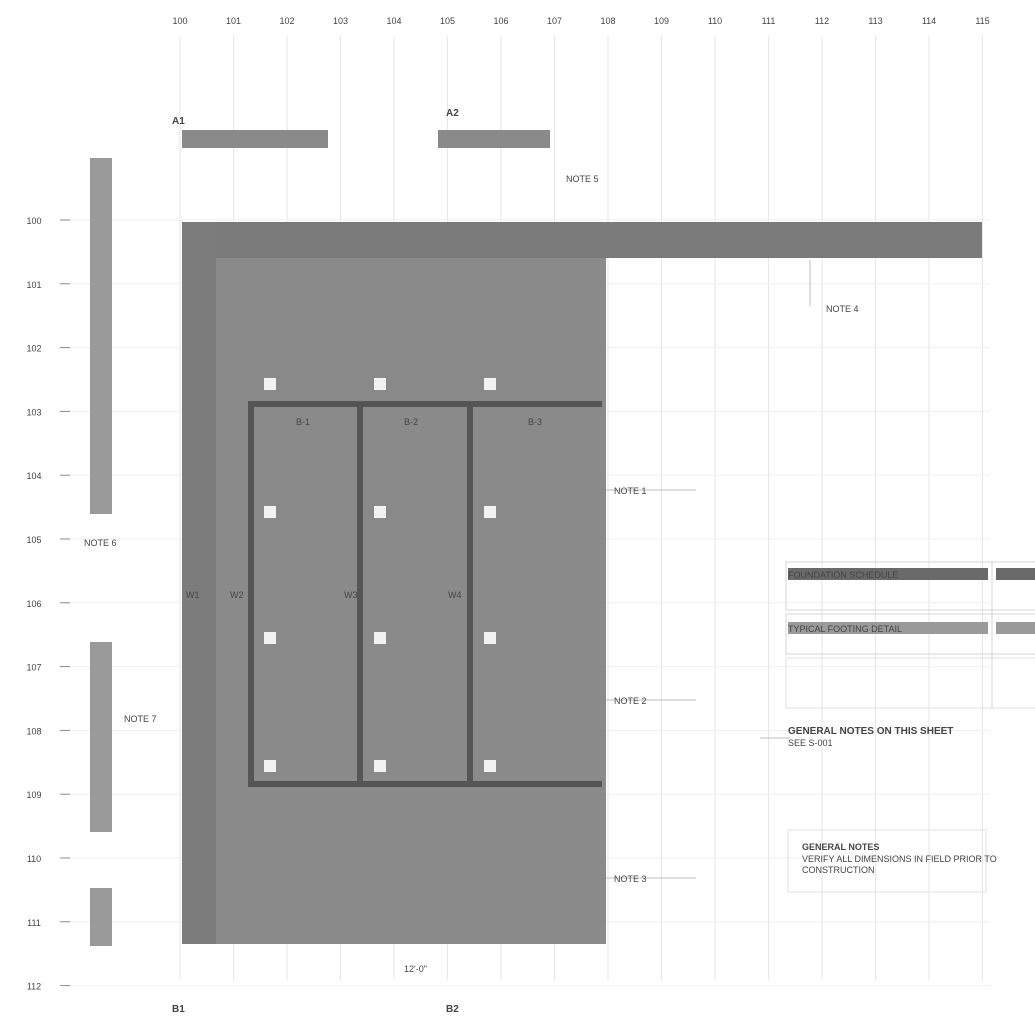 The width and height of the screenshot is (1035, 1032). Describe the element at coordinates (630, 879) in the screenshot. I see `note-3: NOTE 3` at that location.